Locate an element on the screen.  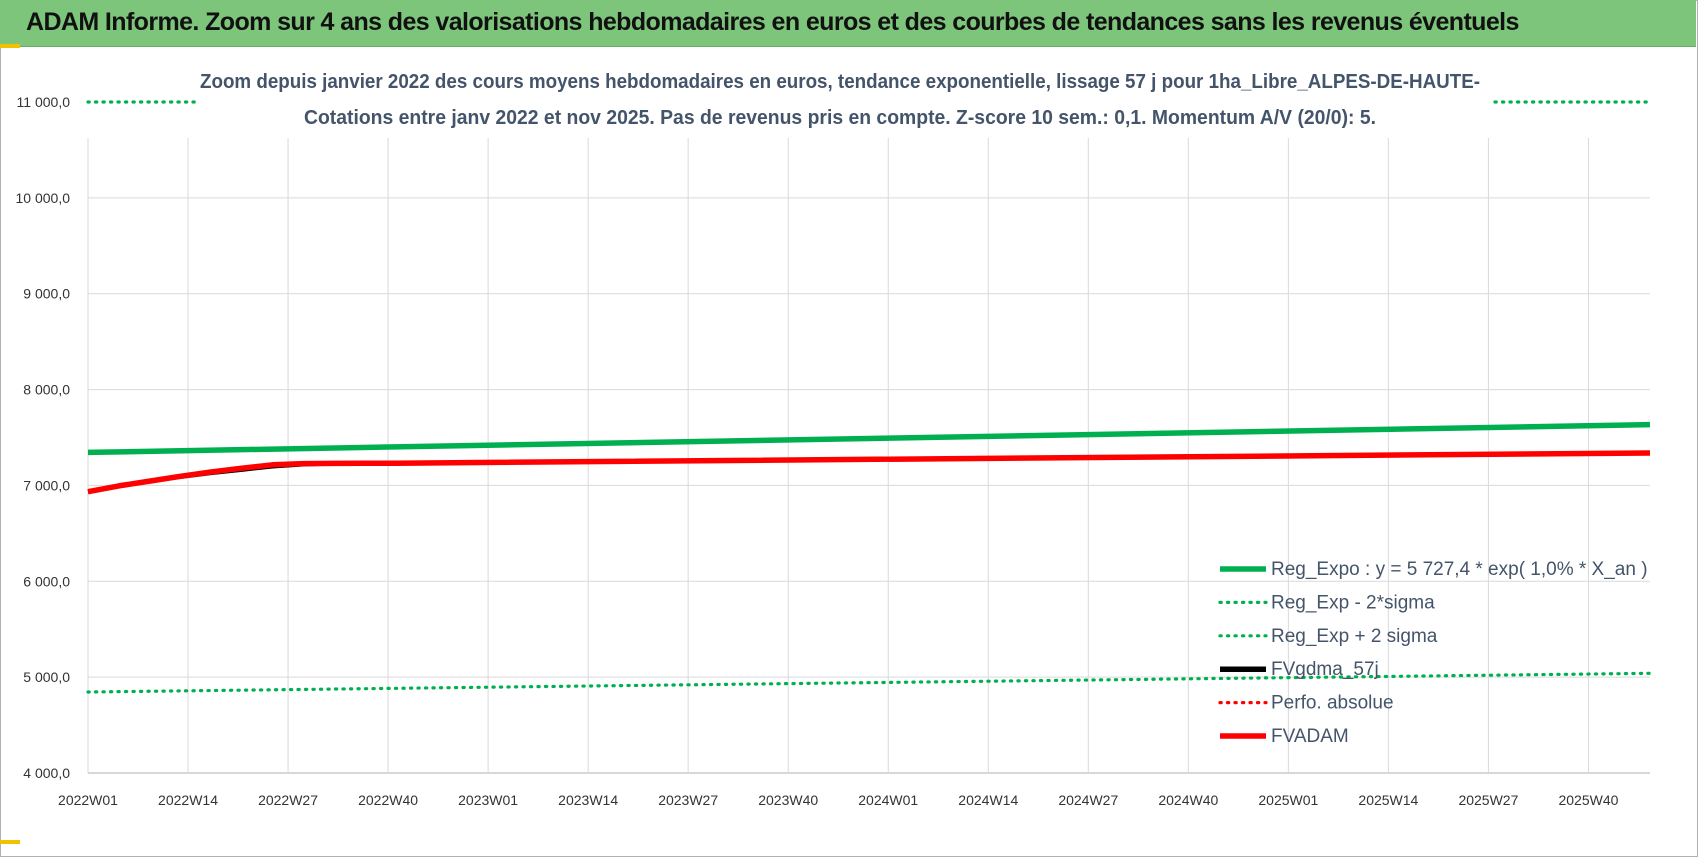
legend-label: Reg_Exp + 2 sigma is located at coordinates (1354, 636).